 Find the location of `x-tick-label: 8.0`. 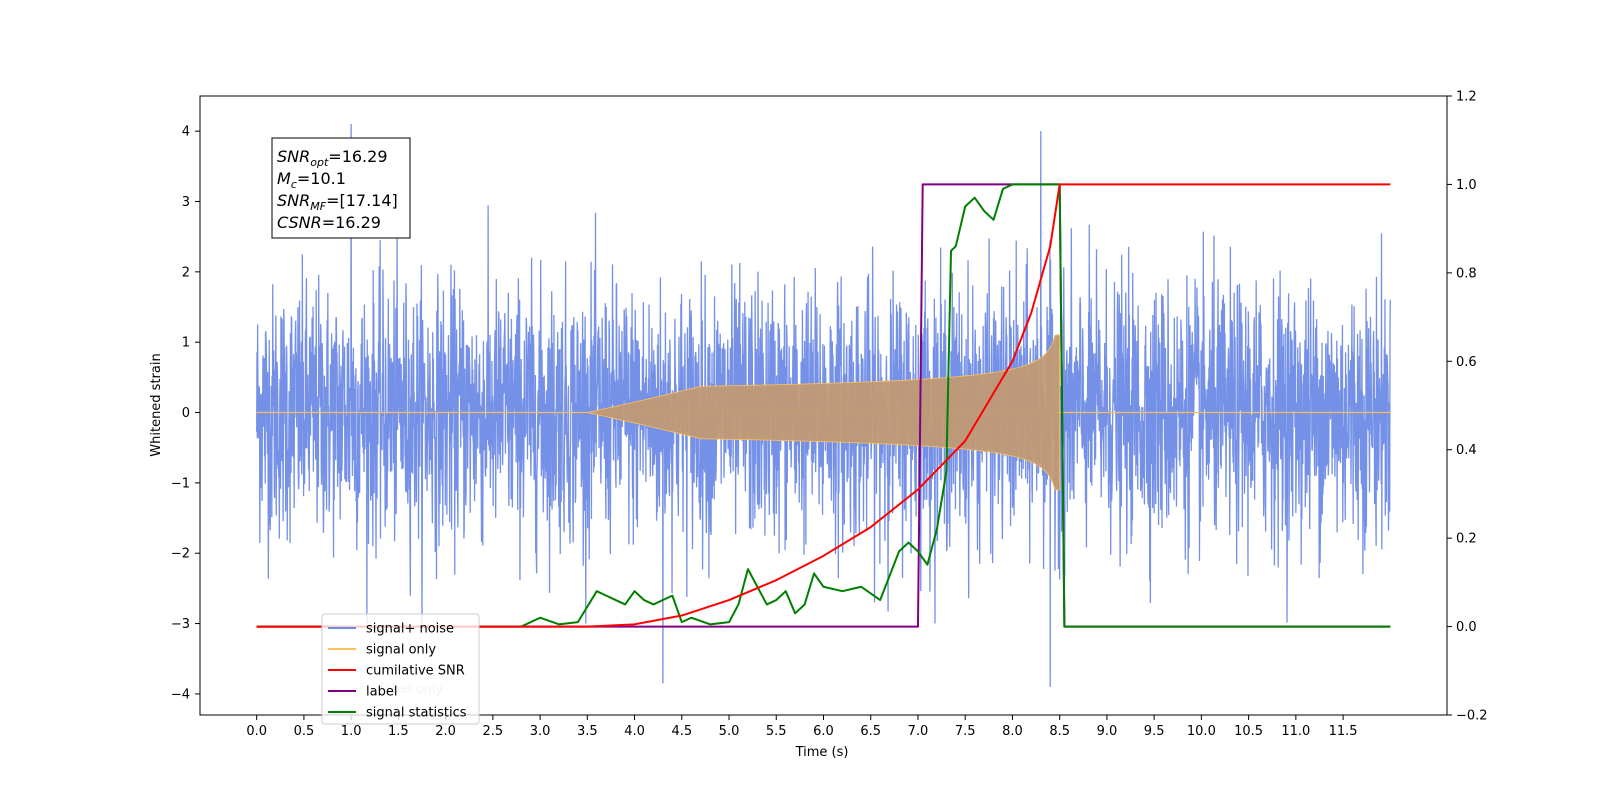

x-tick-label: 8.0 is located at coordinates (1012, 731).